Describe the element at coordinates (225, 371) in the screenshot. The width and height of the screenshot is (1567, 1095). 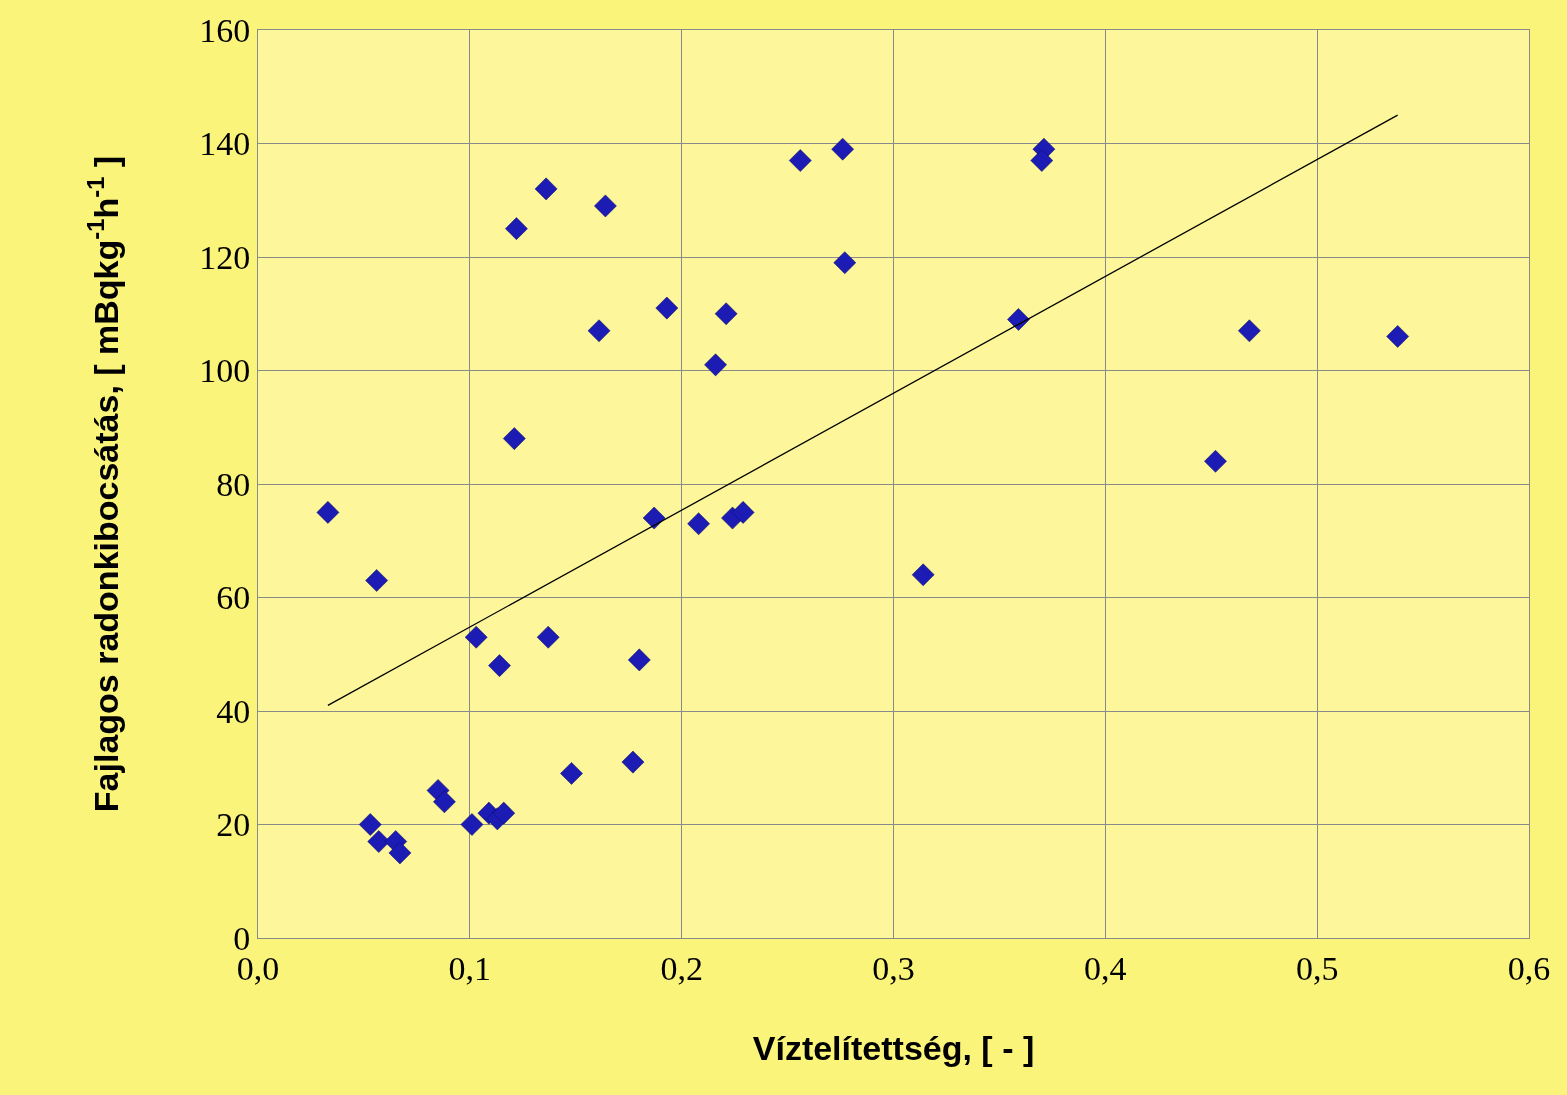
I see `y-tick-label: 100` at that location.